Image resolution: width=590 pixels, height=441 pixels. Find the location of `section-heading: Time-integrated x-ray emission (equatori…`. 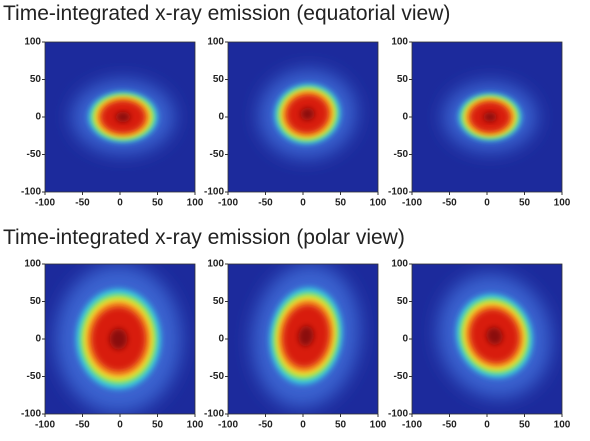

section-heading: Time-integrated x-ray emission (equatori… is located at coordinates (226, 13).